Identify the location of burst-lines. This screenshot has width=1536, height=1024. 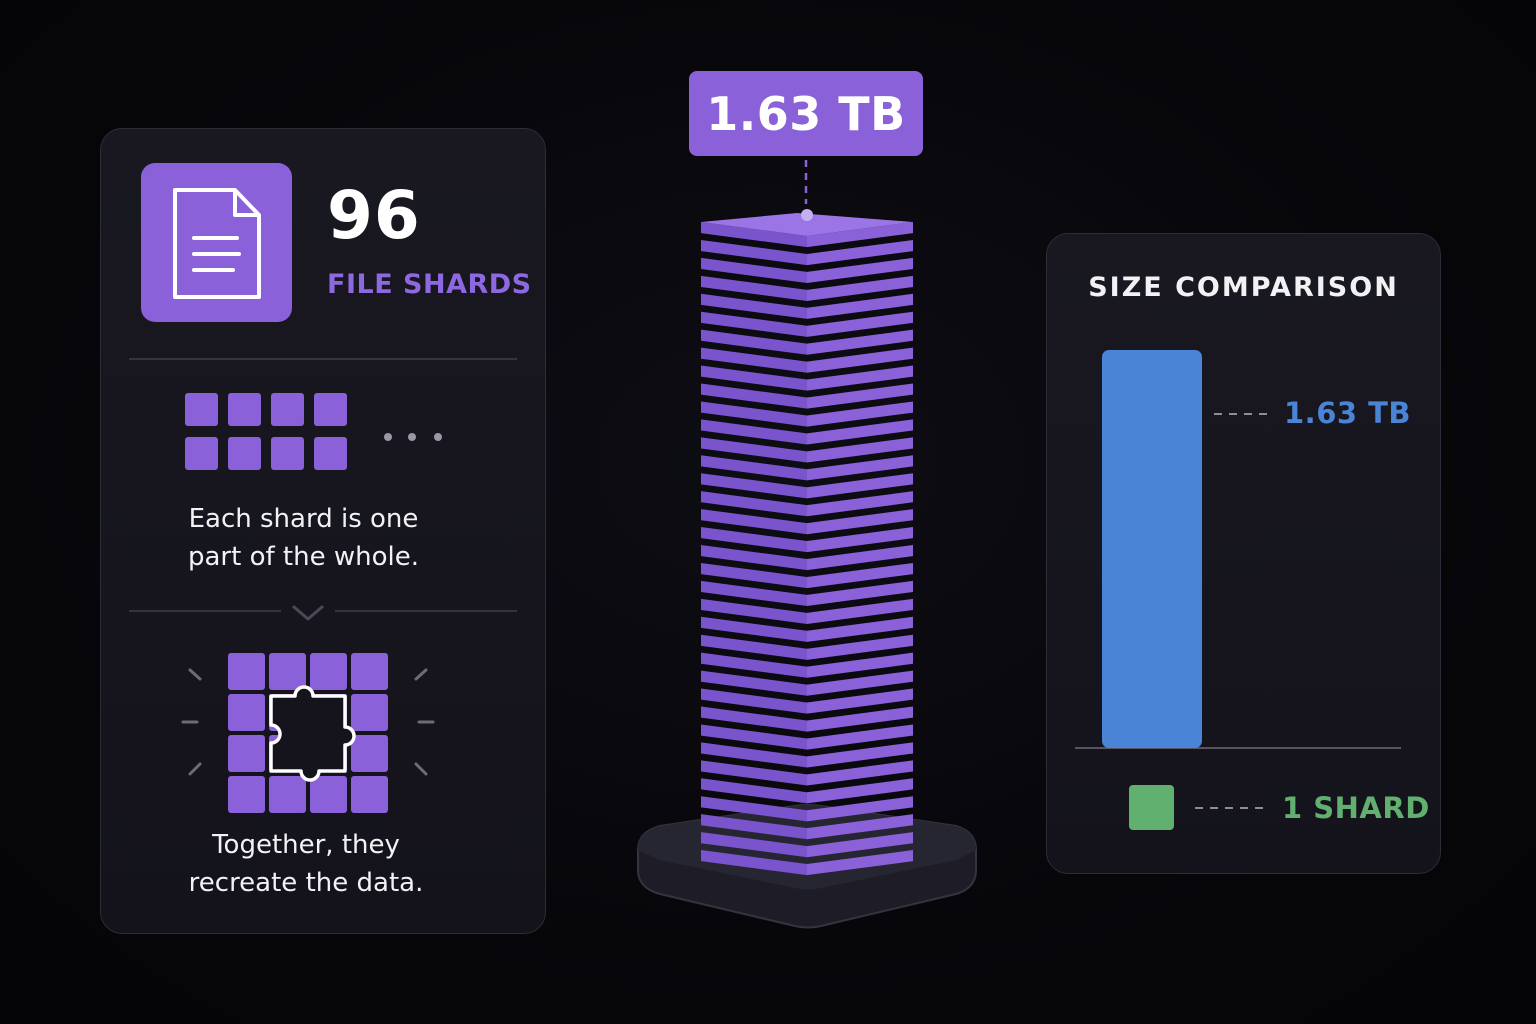
(308, 722).